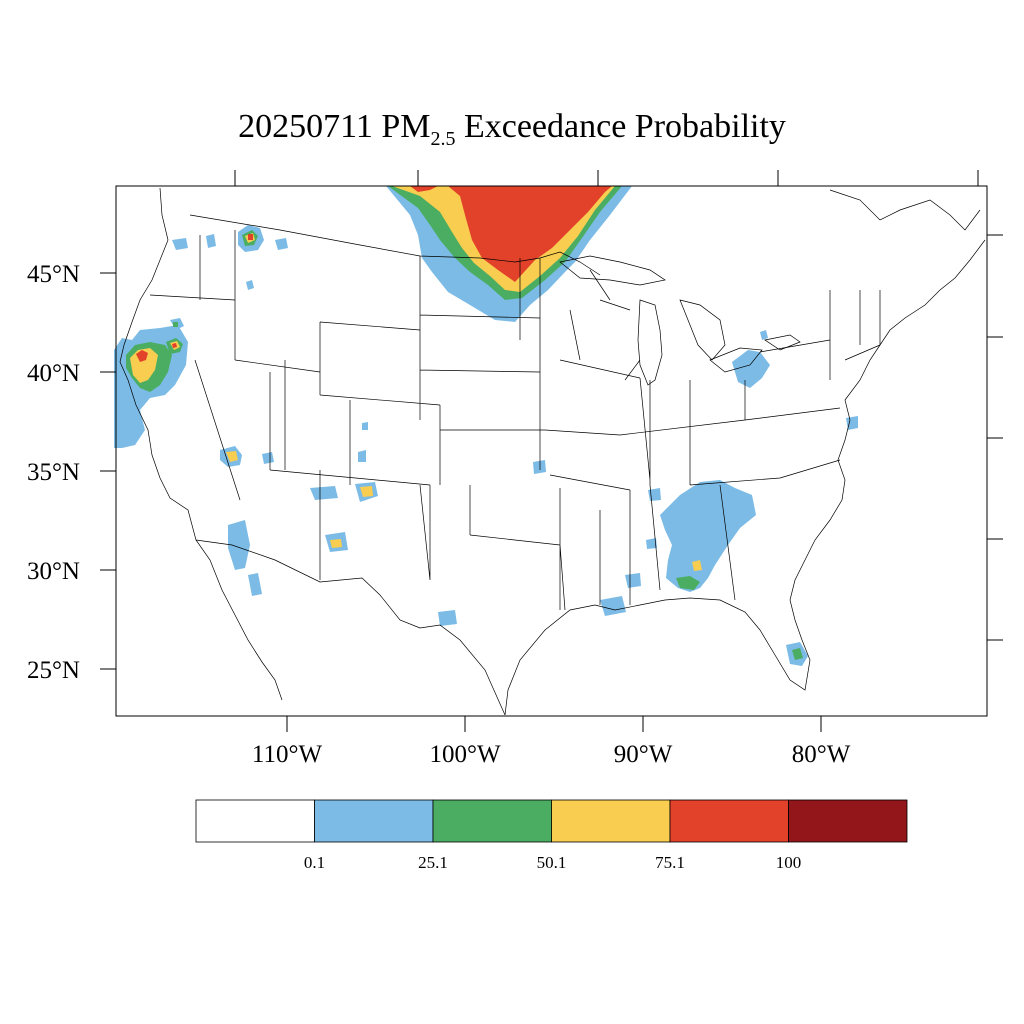 This screenshot has height=1024, width=1024. Describe the element at coordinates (905, 210) in the screenshot. I see `canada-hudson-coast` at that location.